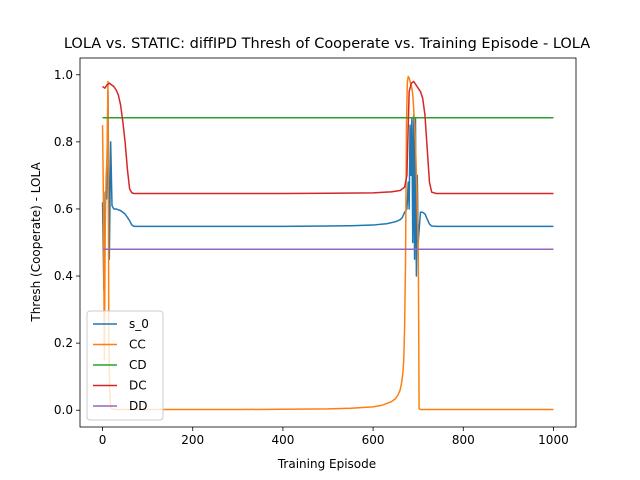  Describe the element at coordinates (63, 410) in the screenshot. I see `y-tick-label: 0.0` at that location.